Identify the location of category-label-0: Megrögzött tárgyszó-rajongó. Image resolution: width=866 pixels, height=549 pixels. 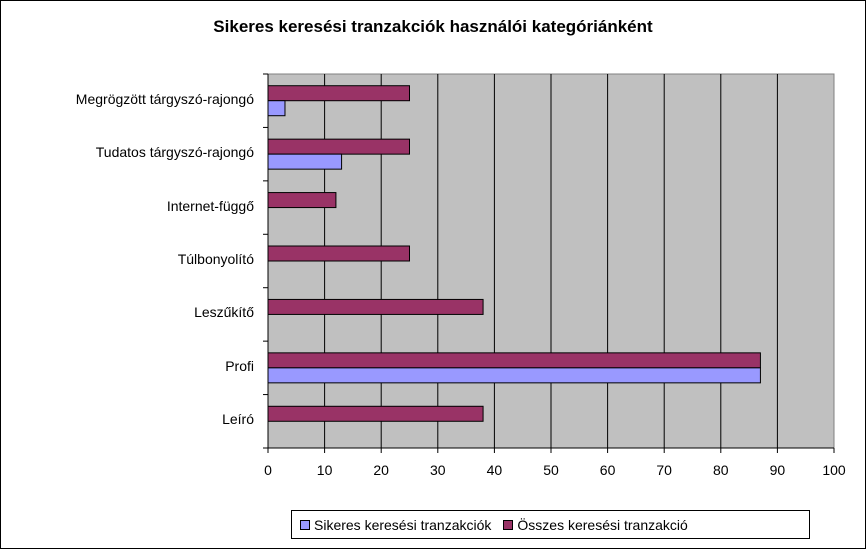
(164, 98).